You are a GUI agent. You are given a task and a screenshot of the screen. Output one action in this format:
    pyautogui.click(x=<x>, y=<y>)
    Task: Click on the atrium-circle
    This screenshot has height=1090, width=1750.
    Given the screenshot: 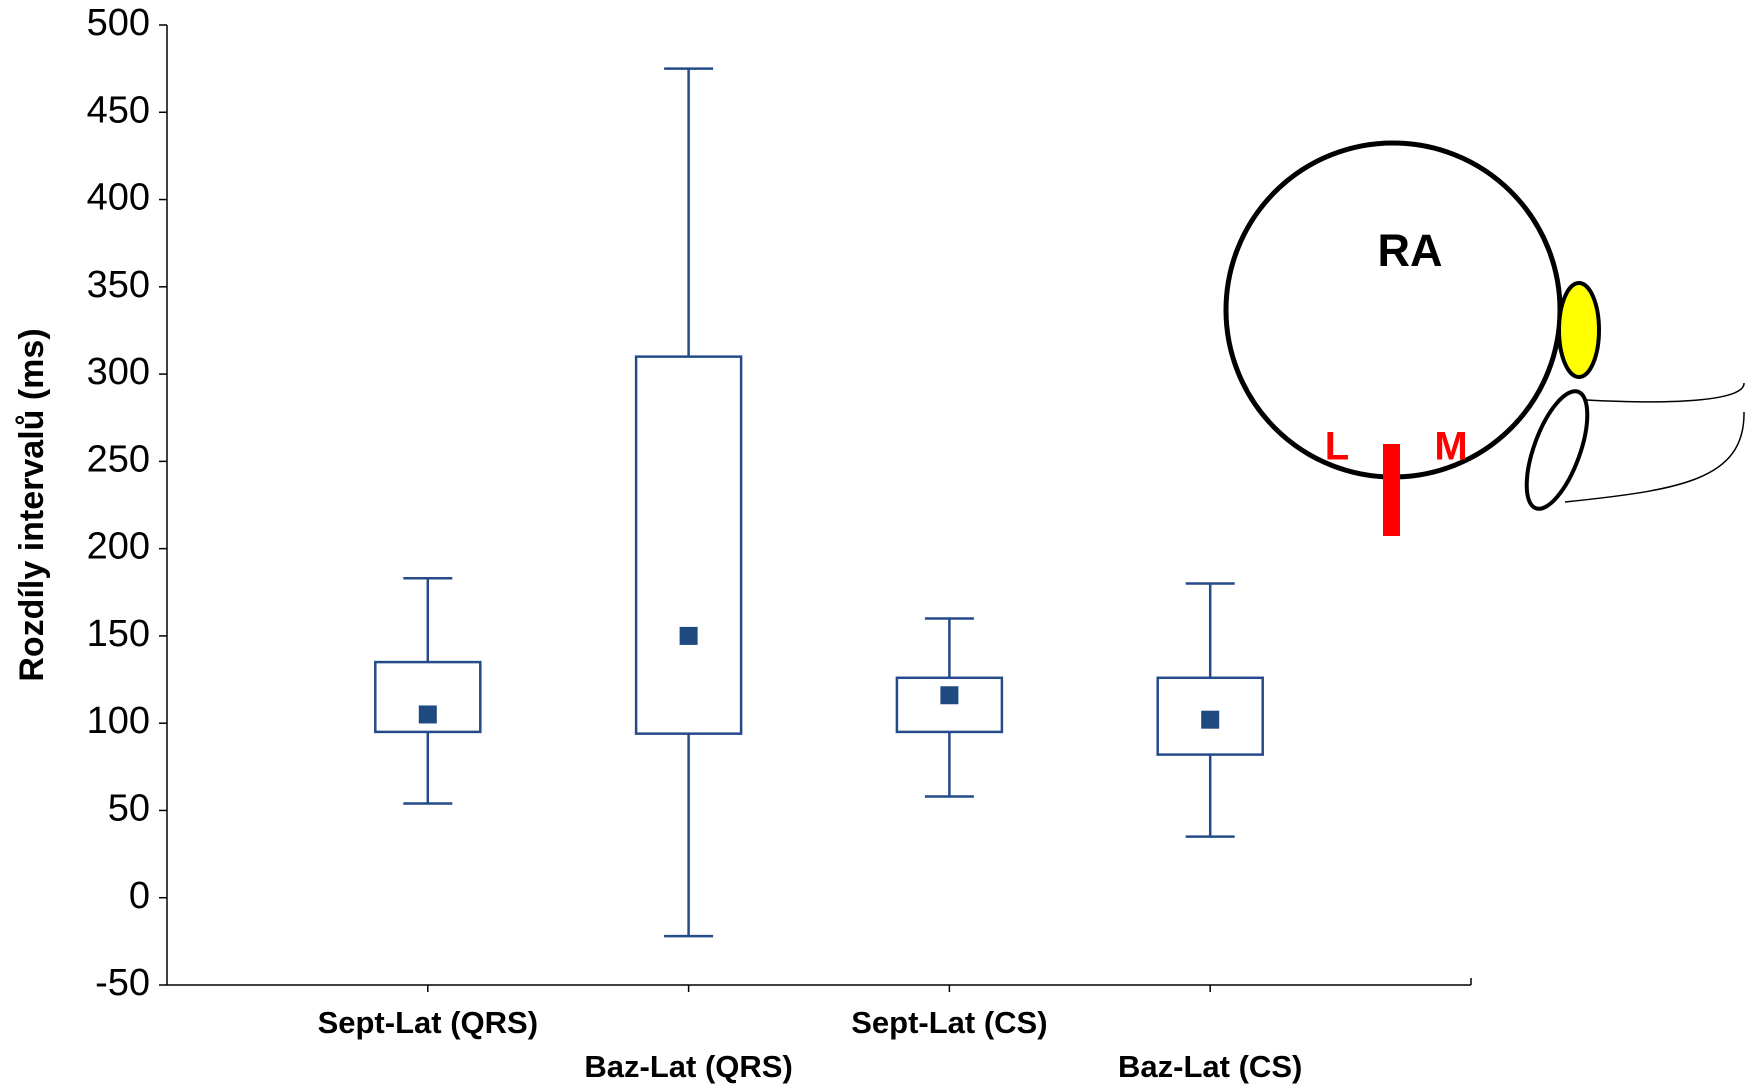 What is the action you would take?
    pyautogui.click(x=1393, y=310)
    